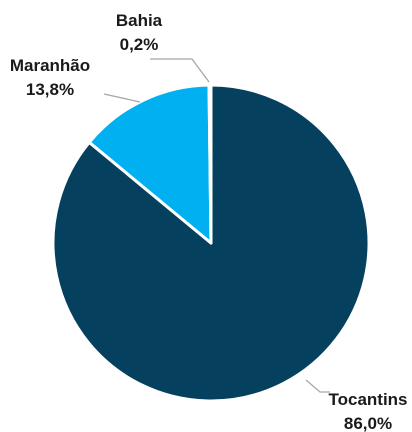  Describe the element at coordinates (368, 423) in the screenshot. I see `data-label-tocantins-value: 86,0%` at that location.